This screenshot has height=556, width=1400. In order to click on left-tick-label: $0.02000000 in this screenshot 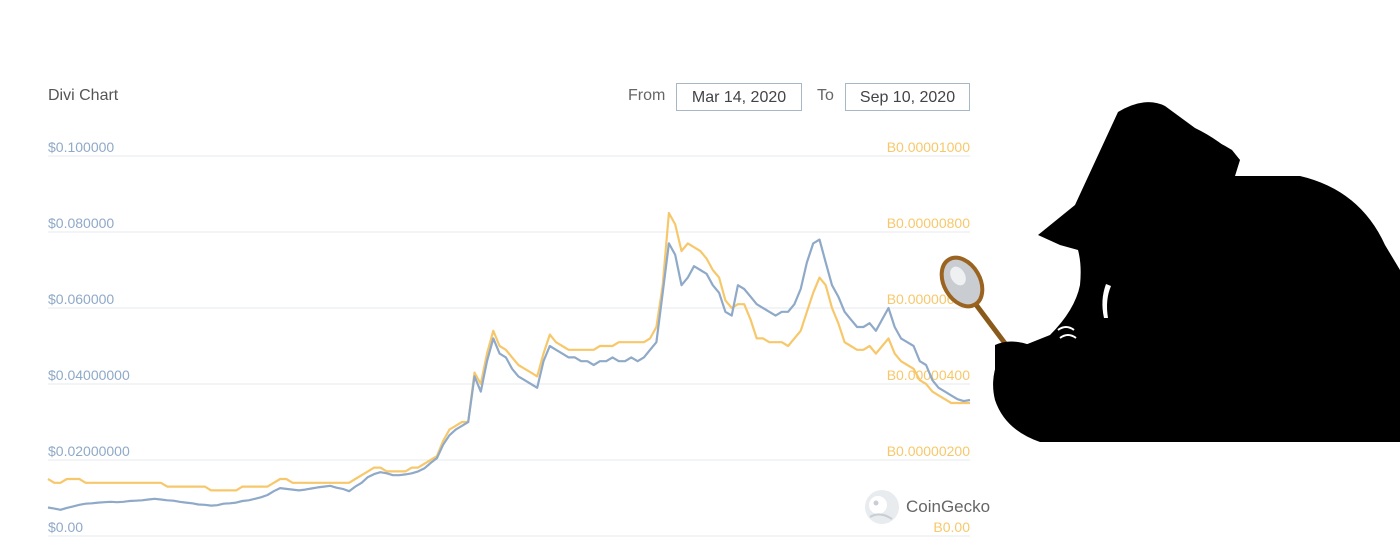, I will do `click(89, 451)`.